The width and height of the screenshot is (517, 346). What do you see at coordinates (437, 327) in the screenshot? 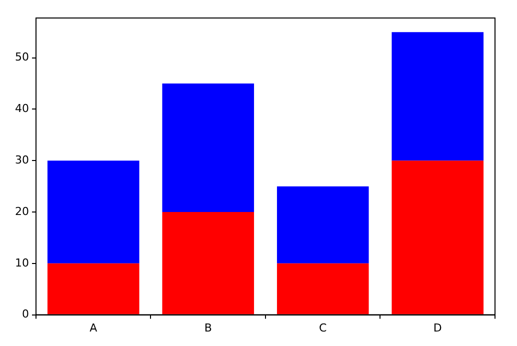
I see `x-tick-label: D` at bounding box center [437, 327].